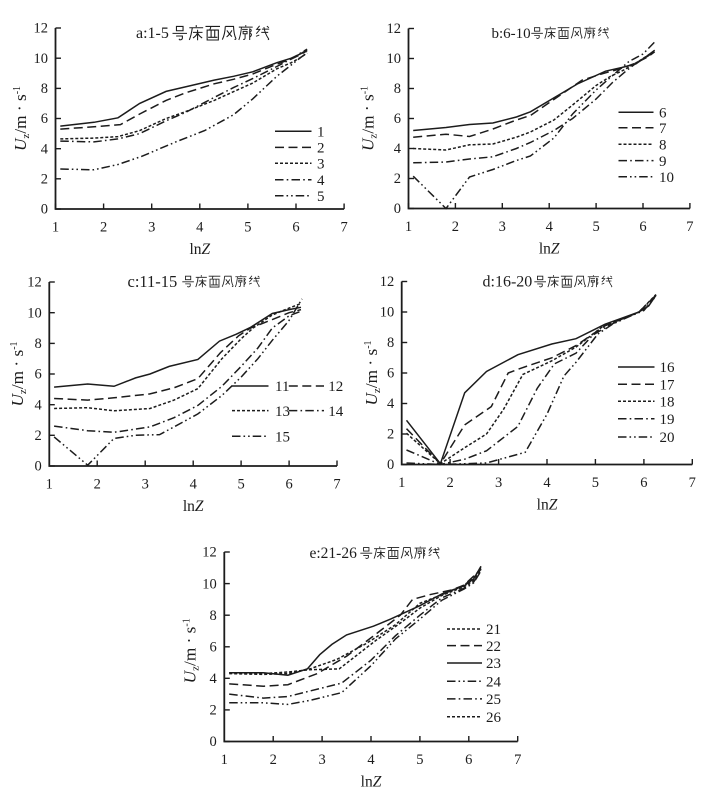  I want to click on svg-text: 16, so click(668, 368).